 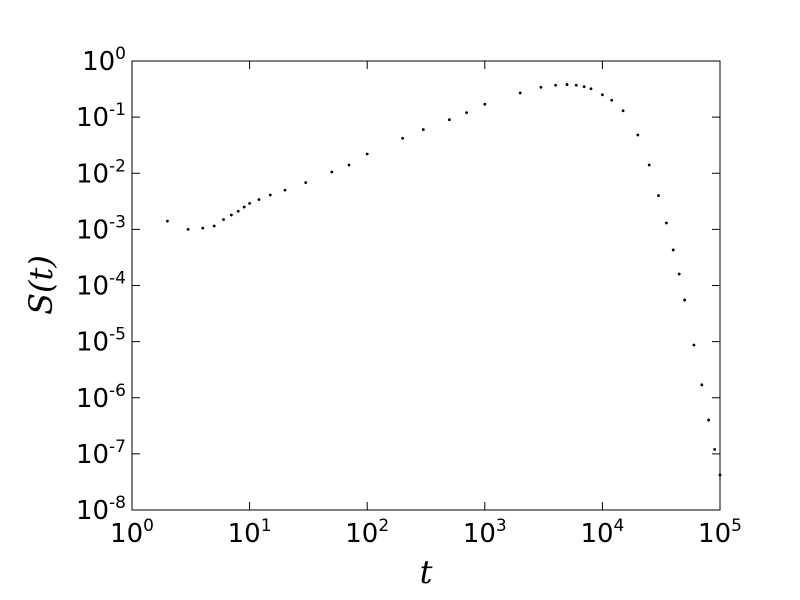 I want to click on y-tick-label: 10⁰, so click(x=104, y=60).